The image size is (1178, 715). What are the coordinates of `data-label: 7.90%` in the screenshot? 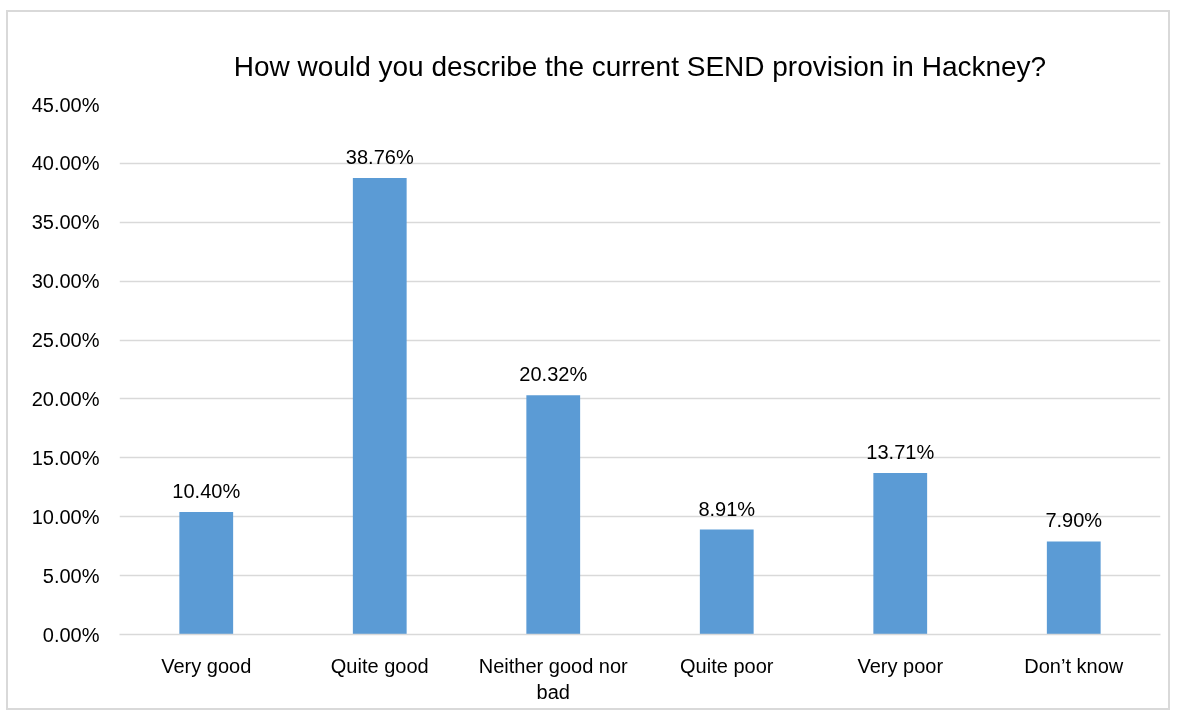 It's located at (1074, 520).